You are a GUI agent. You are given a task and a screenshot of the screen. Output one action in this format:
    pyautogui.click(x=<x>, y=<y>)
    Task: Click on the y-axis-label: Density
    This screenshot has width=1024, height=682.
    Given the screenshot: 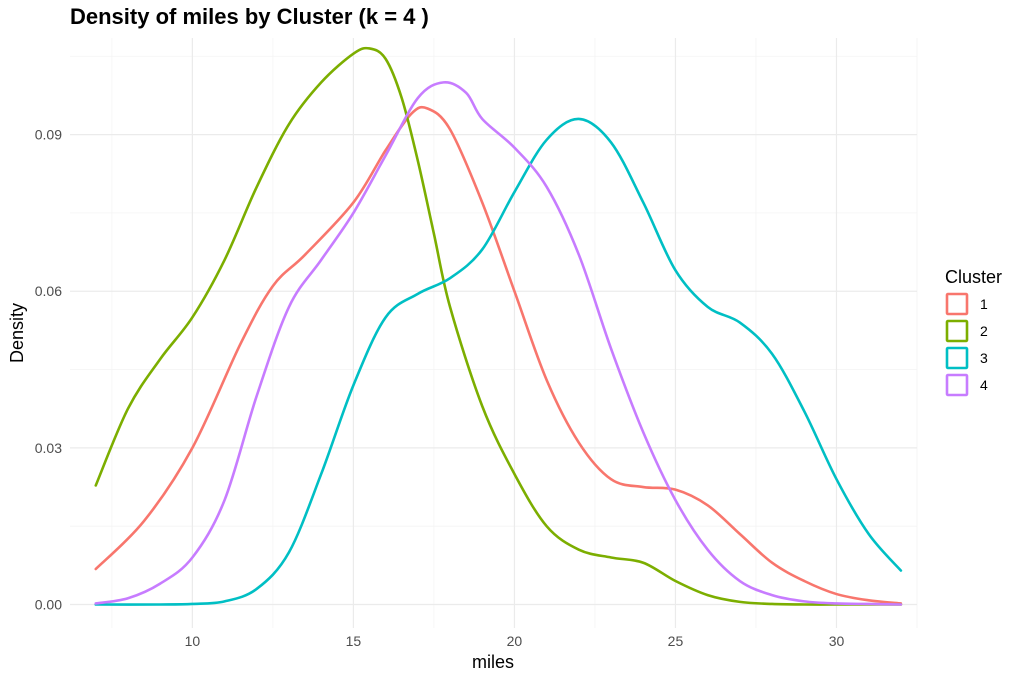 What is the action you would take?
    pyautogui.click(x=17, y=333)
    